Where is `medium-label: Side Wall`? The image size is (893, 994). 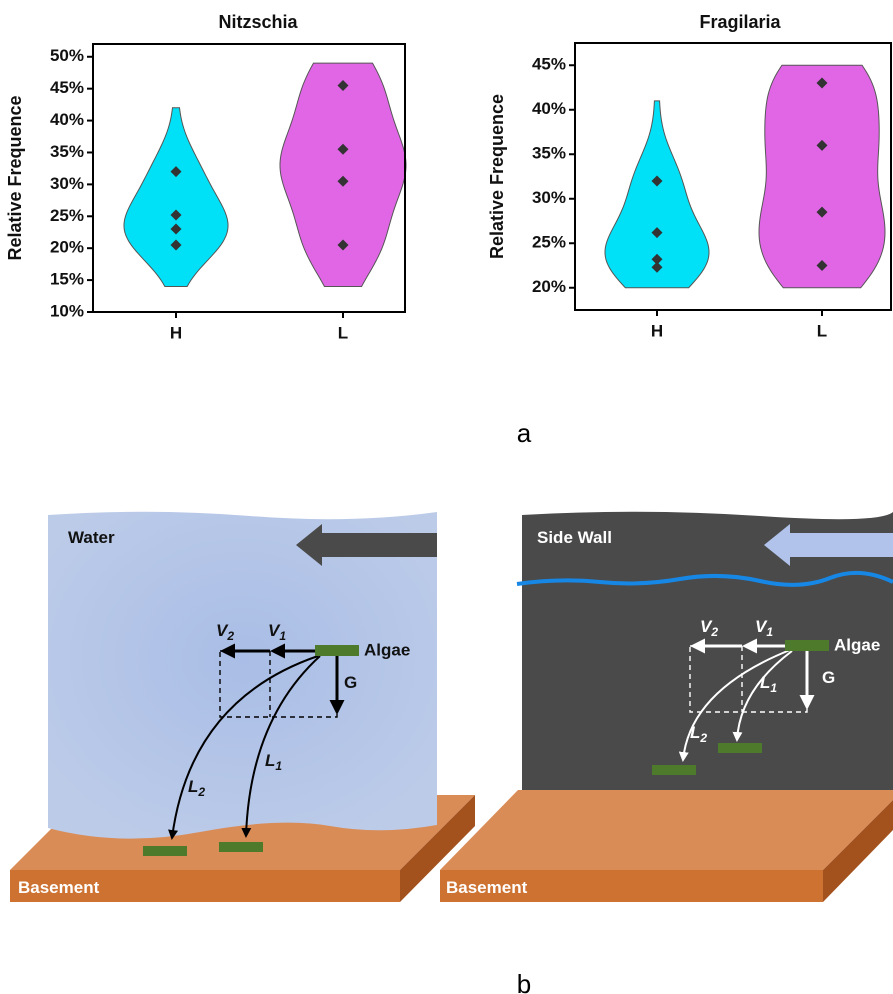
medium-label: Side Wall is located at coordinates (574, 537).